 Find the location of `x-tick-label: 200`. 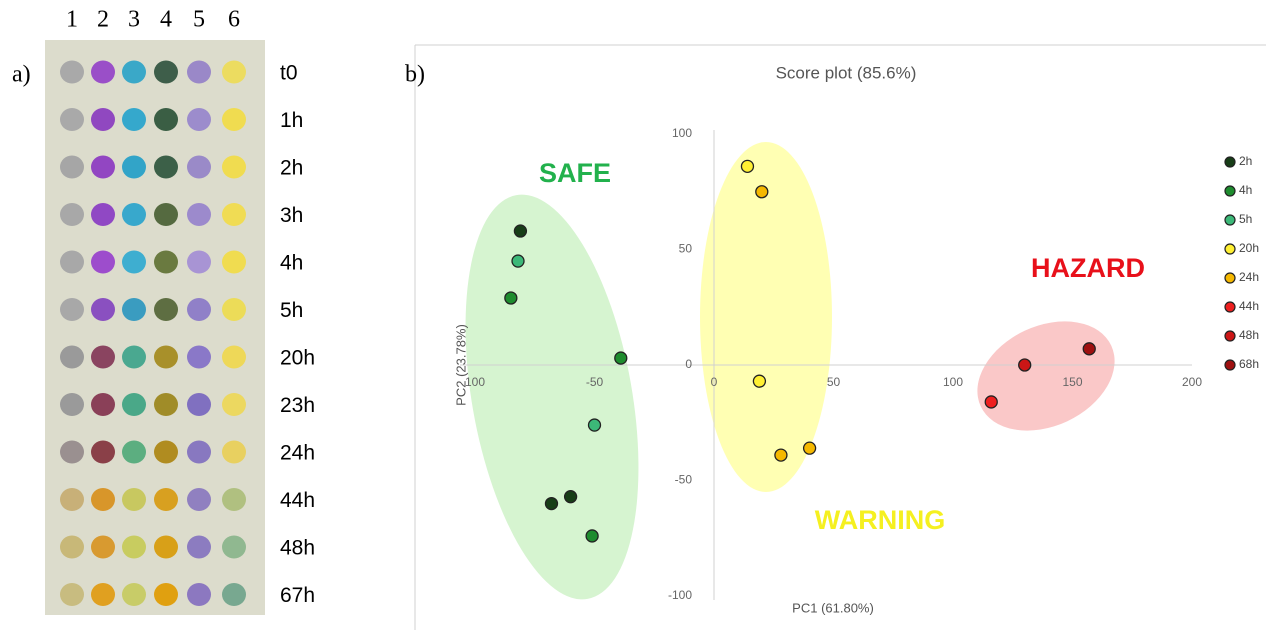

x-tick-label: 200 is located at coordinates (1192, 382).